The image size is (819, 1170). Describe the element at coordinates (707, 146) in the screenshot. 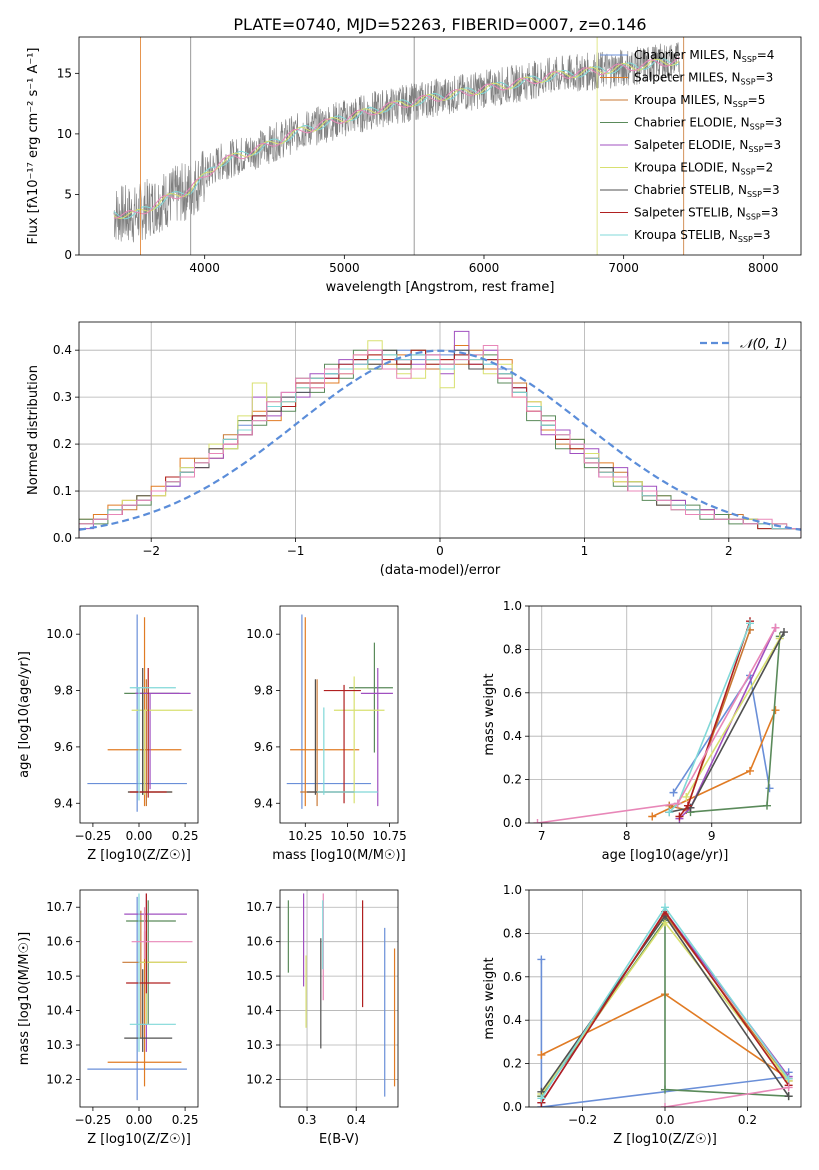

I see `legend-label: Salpeter ELODIE, NSSP=3` at that location.